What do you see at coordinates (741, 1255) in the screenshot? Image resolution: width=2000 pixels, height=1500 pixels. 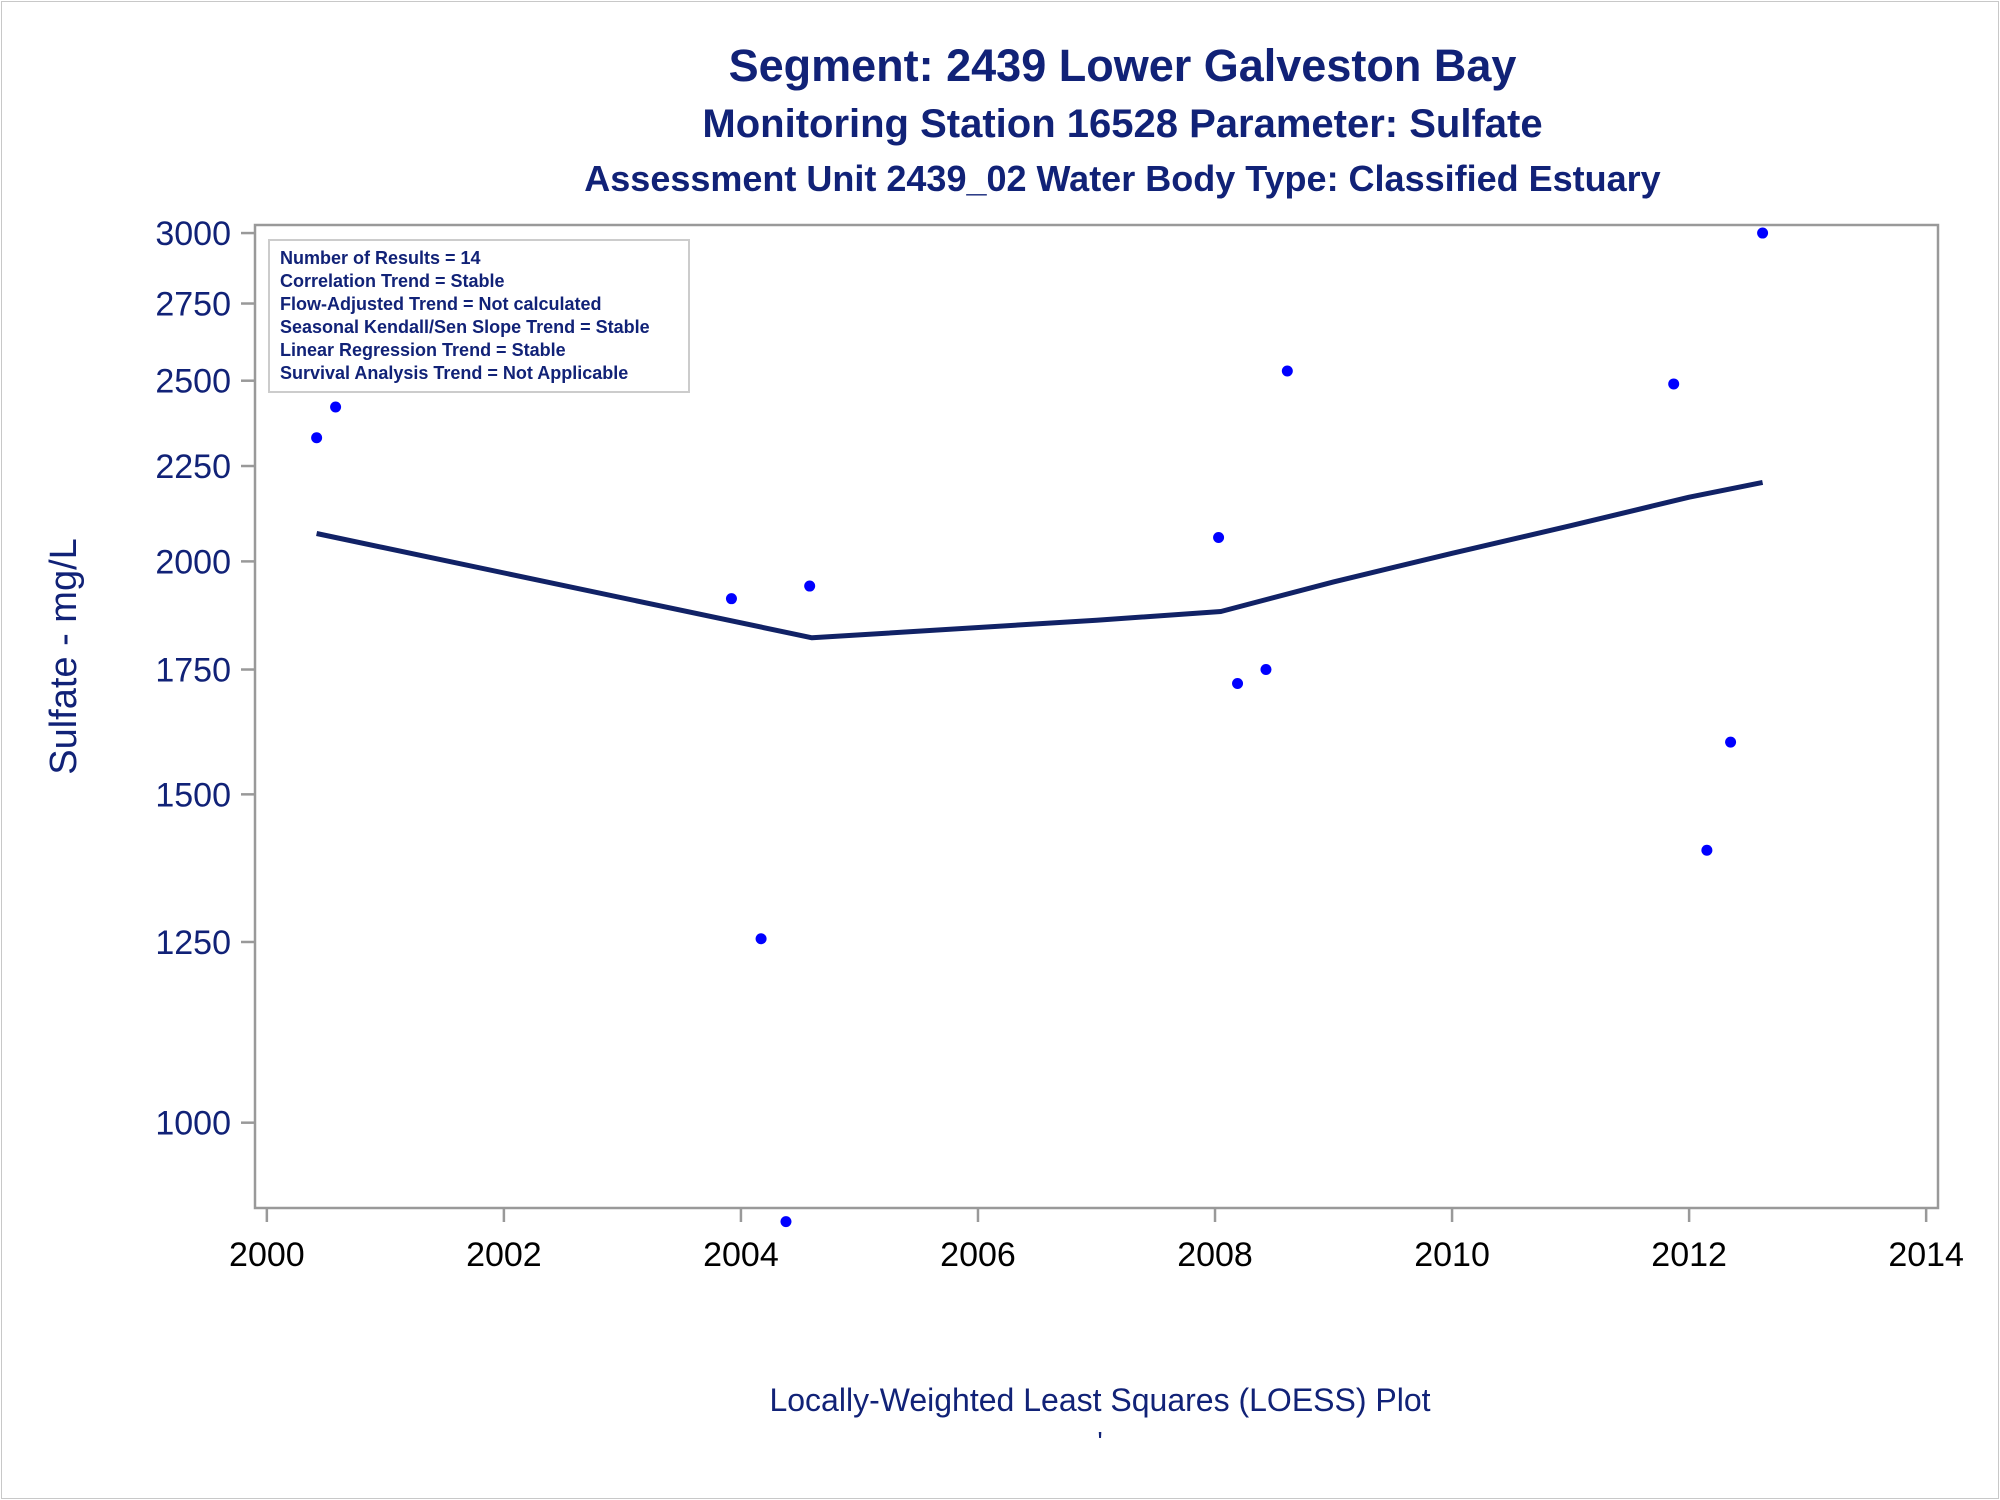 I see `x-tick-label: 2004` at bounding box center [741, 1255].